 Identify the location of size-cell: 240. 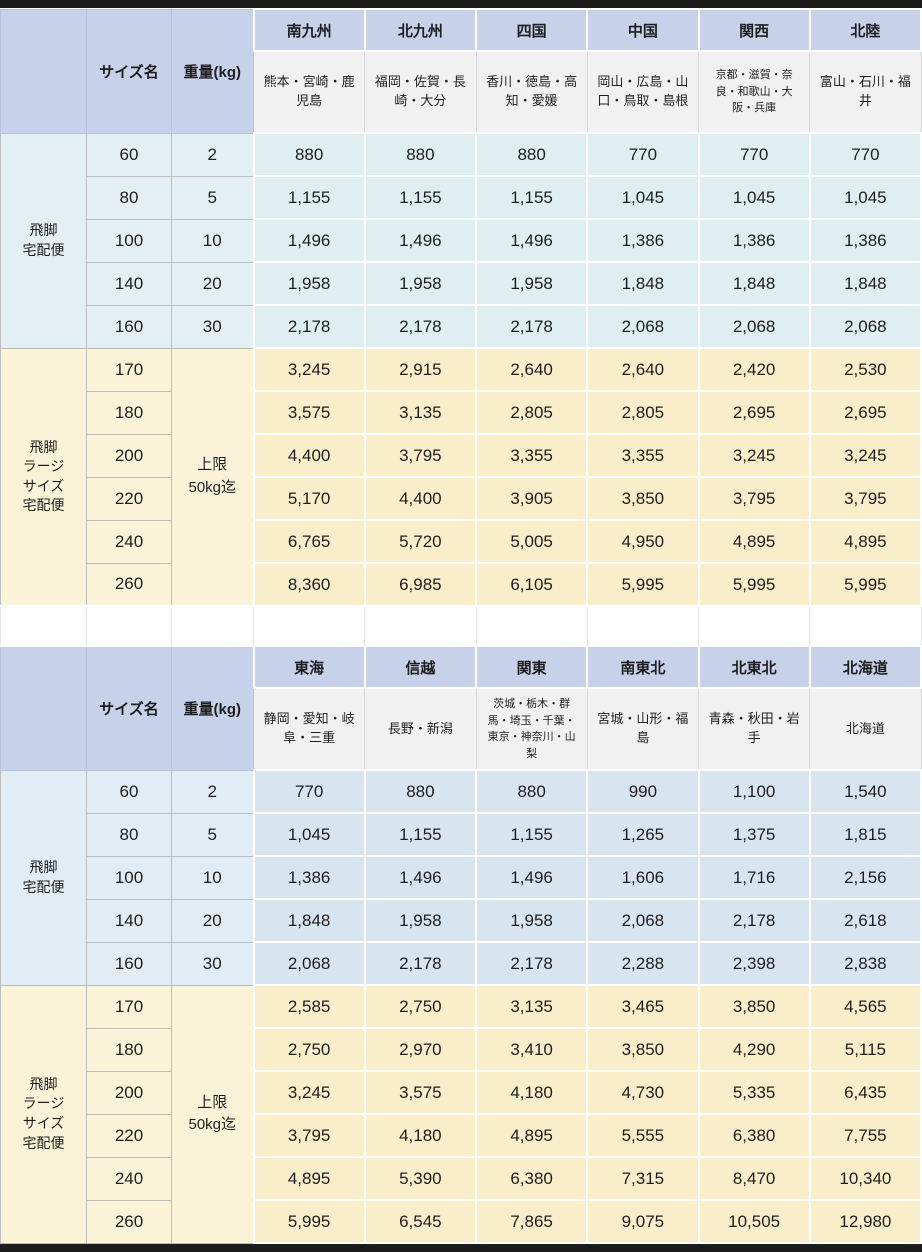
(129, 541).